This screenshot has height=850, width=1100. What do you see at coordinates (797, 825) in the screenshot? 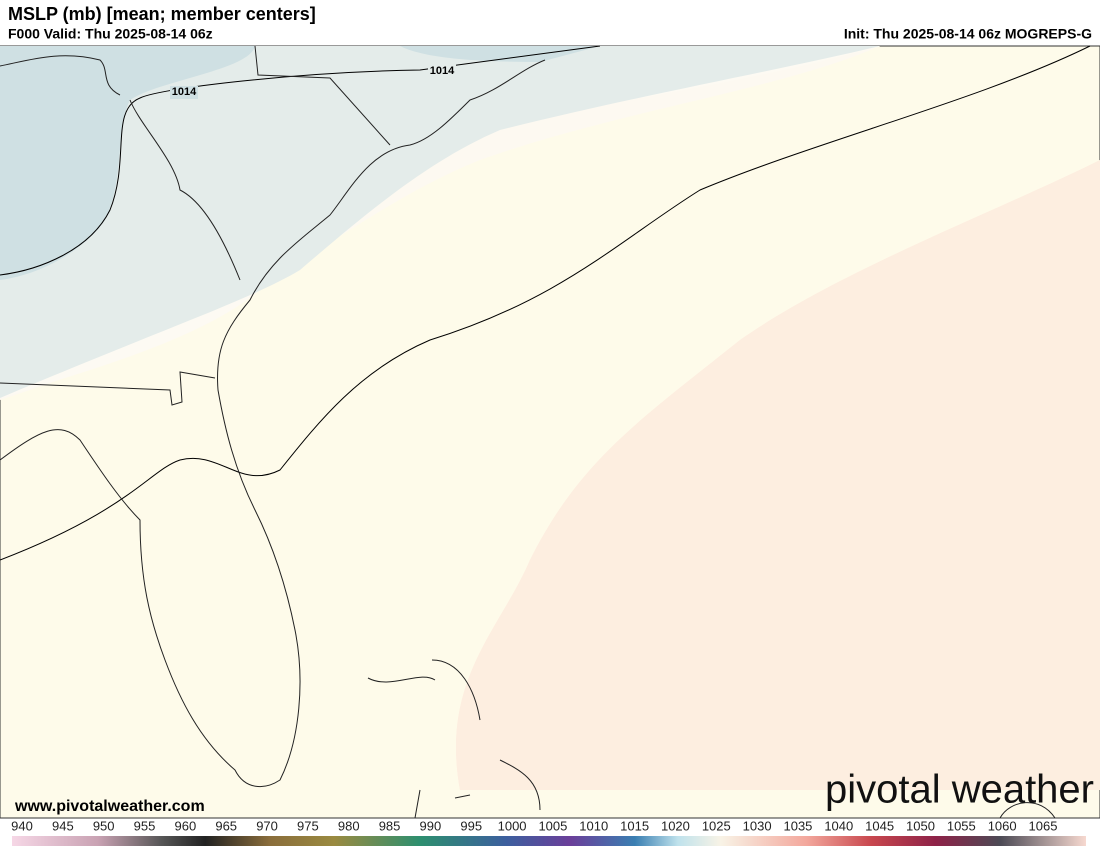
I see `colorbar-tick-label: 1035` at bounding box center [797, 825].